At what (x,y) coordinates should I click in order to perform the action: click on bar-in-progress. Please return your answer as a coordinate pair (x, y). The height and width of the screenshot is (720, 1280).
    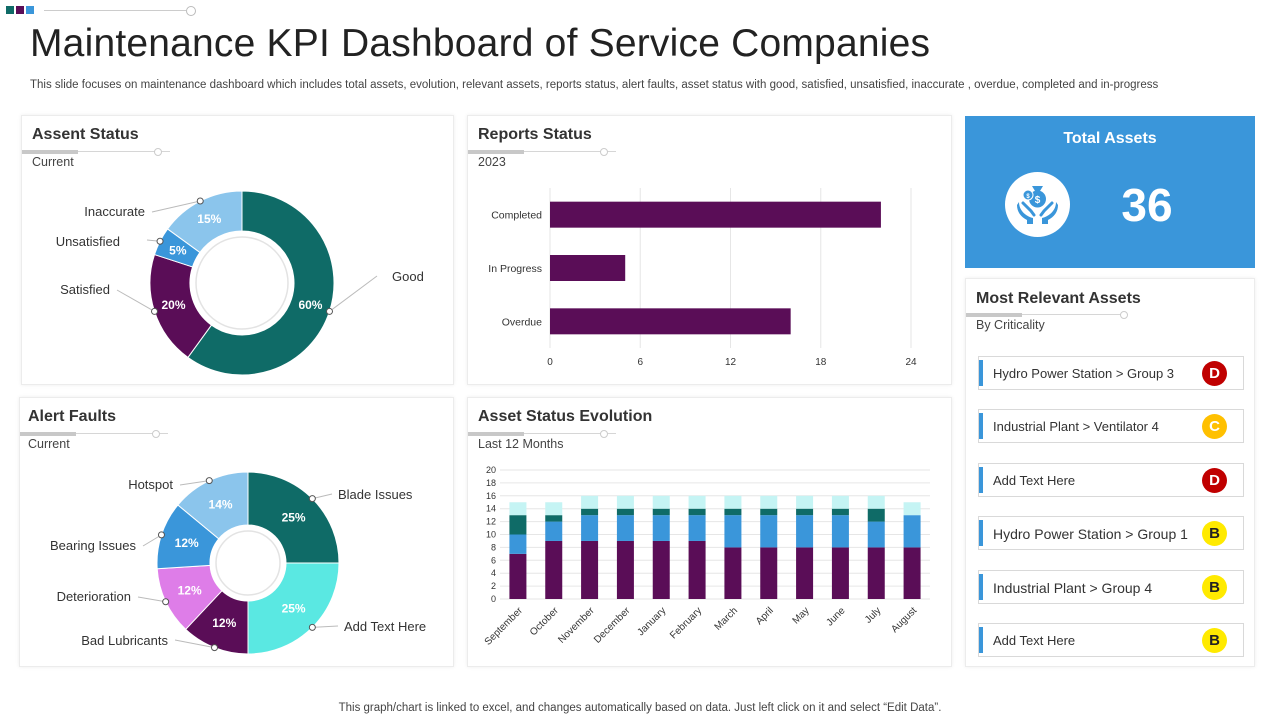
    Looking at the image, I should click on (588, 268).